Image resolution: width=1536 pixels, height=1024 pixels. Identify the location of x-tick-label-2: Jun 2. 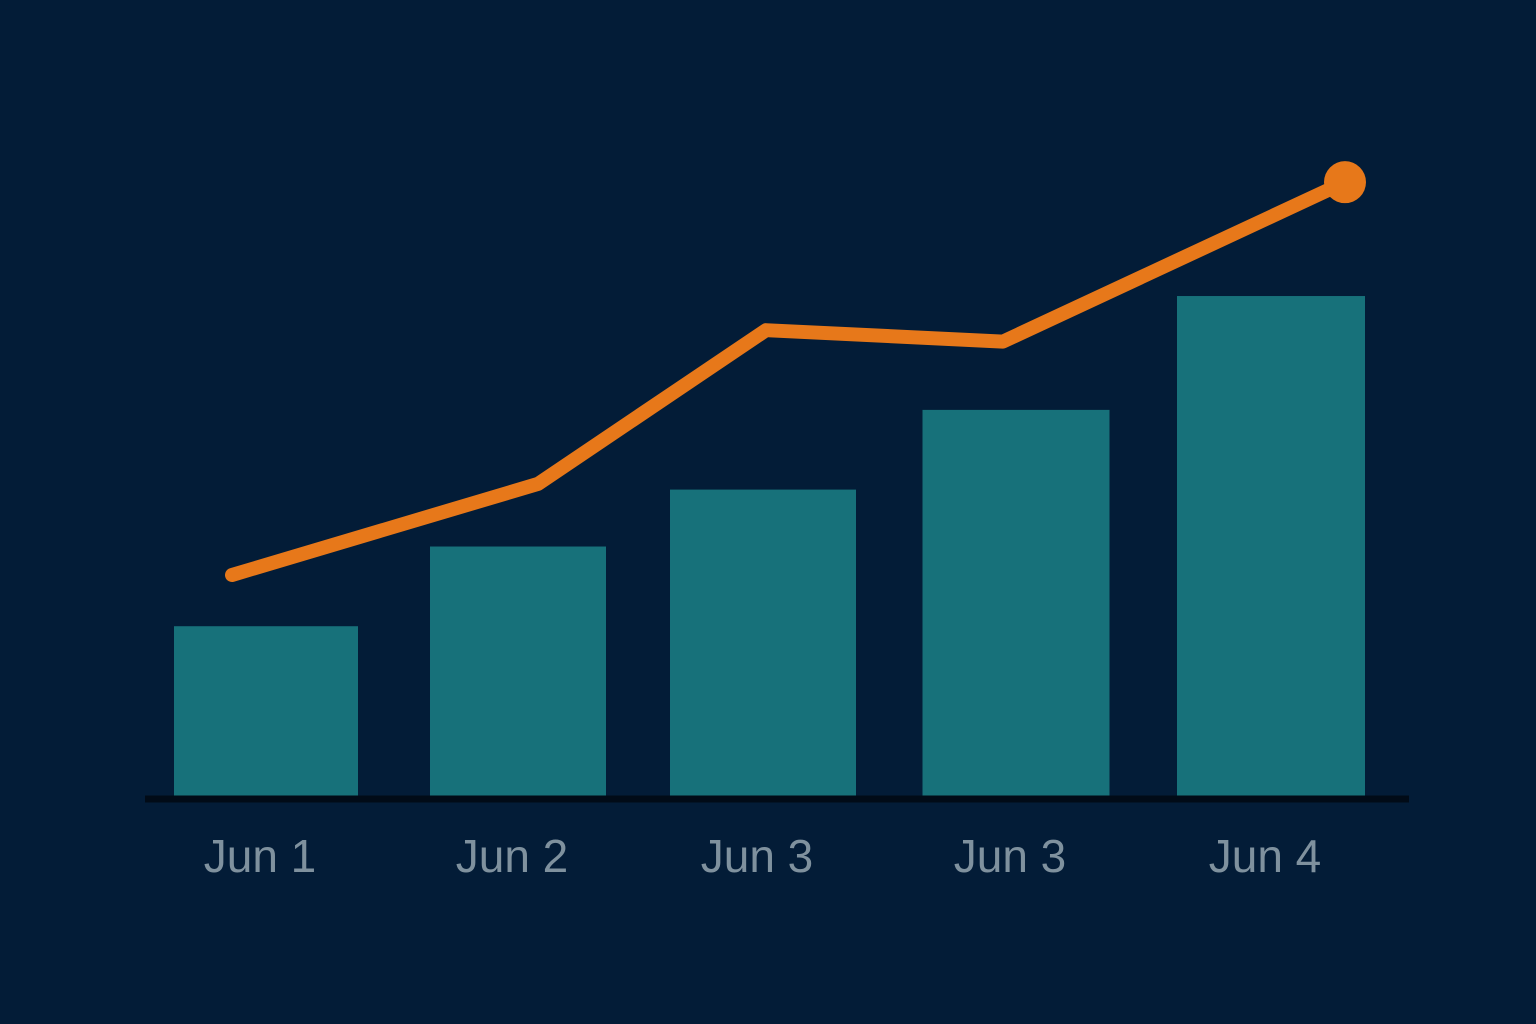
(512, 856).